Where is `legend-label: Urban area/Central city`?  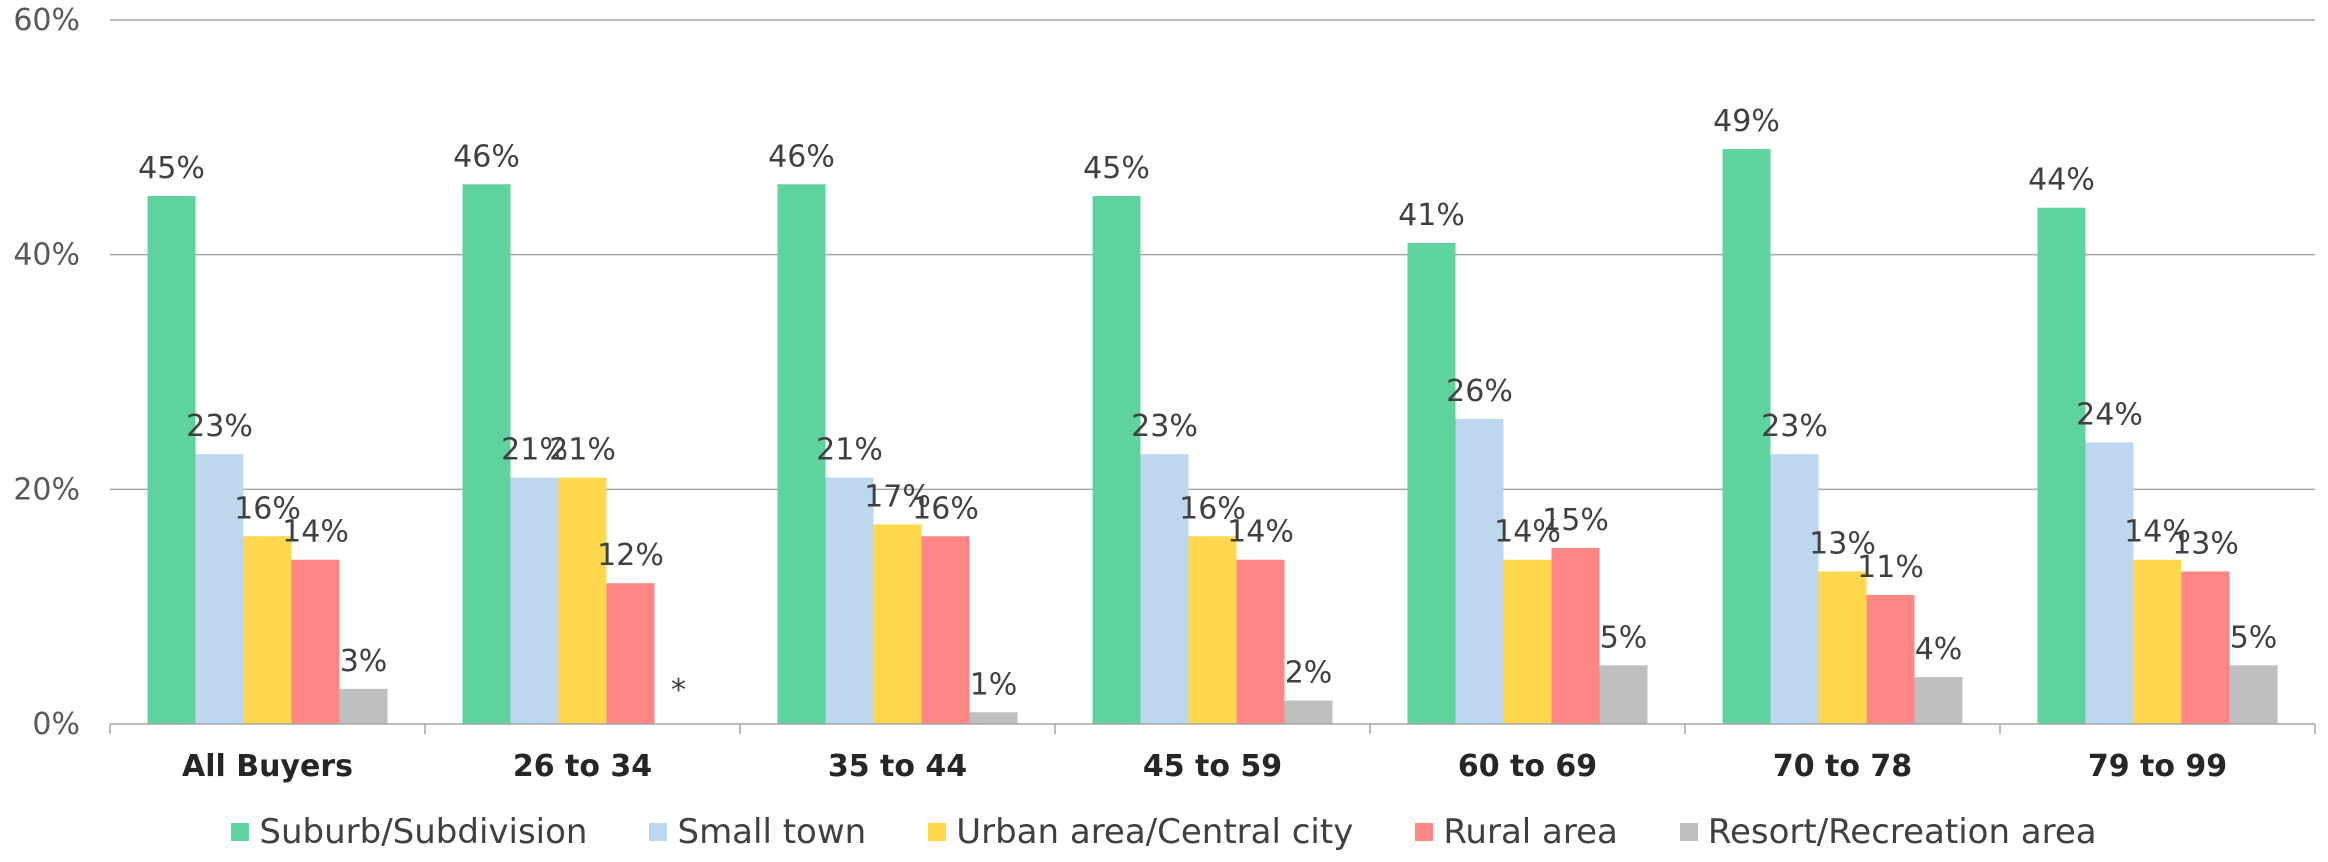 legend-label: Urban area/Central city is located at coordinates (1155, 832).